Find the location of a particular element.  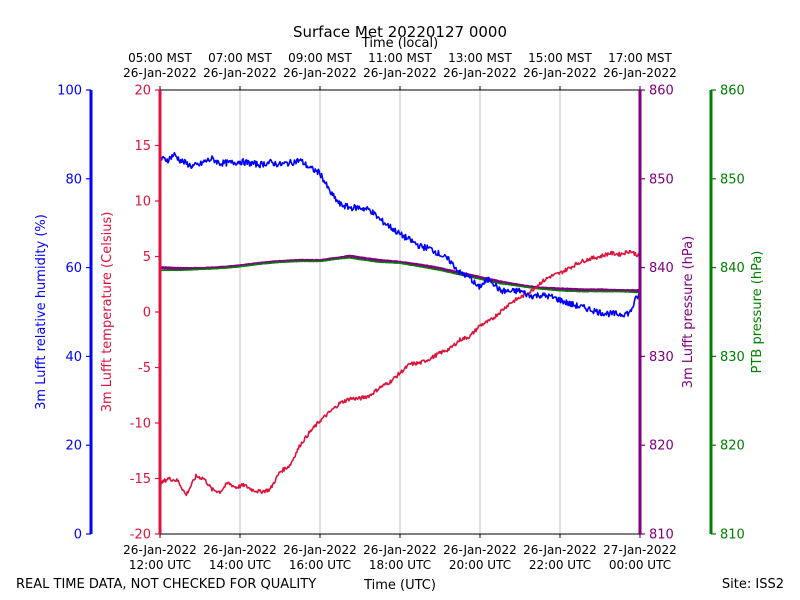

x-tick-label-utc-time: 14:00 UTC is located at coordinates (240, 565).